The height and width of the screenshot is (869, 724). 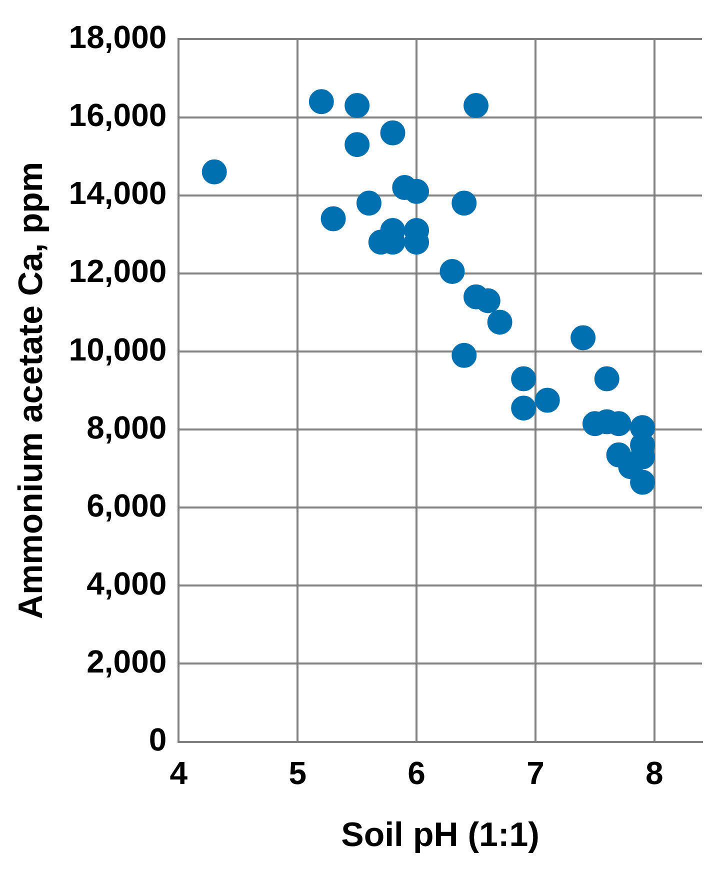 I want to click on y-tick-label: 8,000, so click(x=126, y=427).